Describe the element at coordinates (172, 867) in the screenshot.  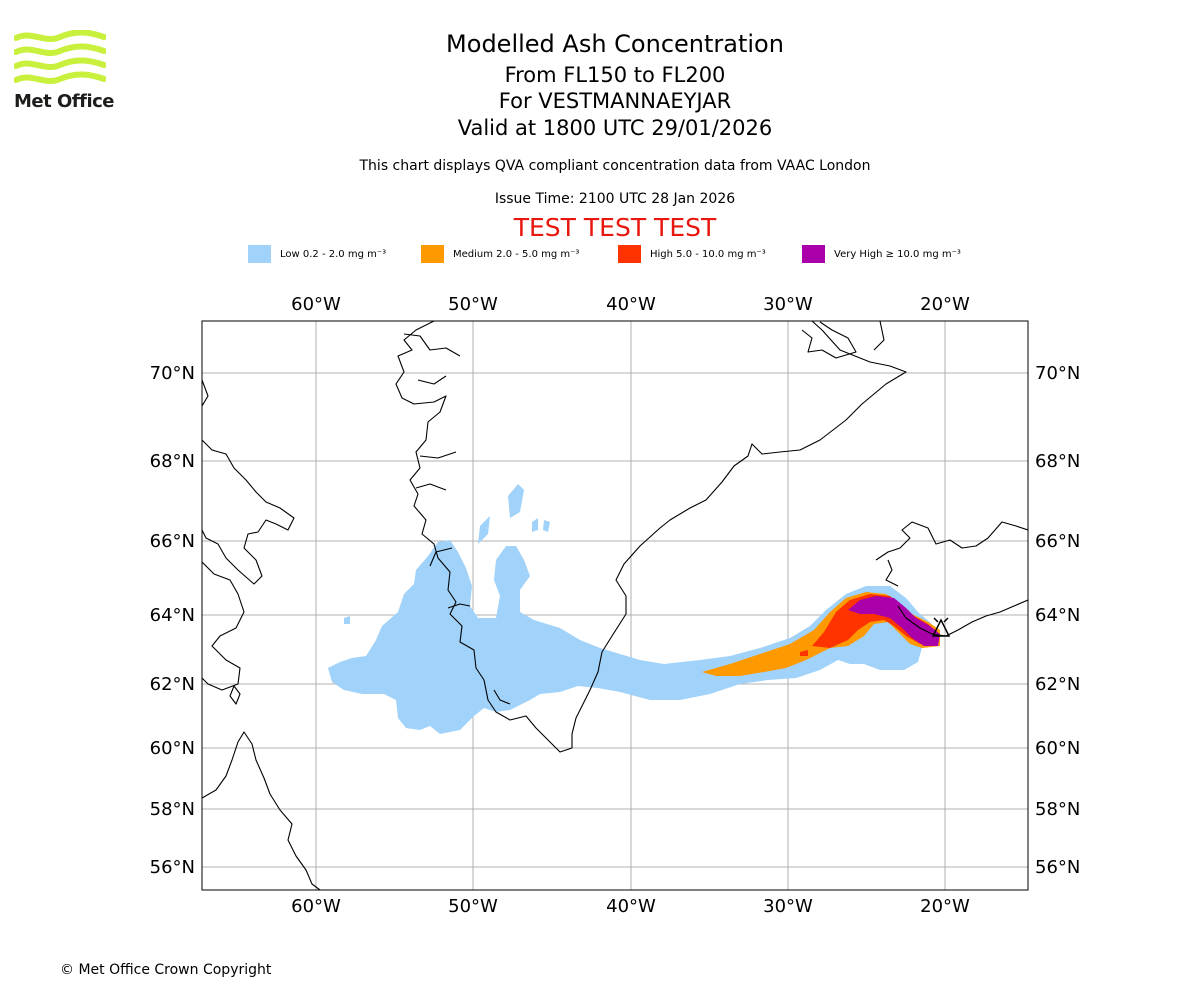
I see `lat-tick-left-56n: 56°N` at that location.